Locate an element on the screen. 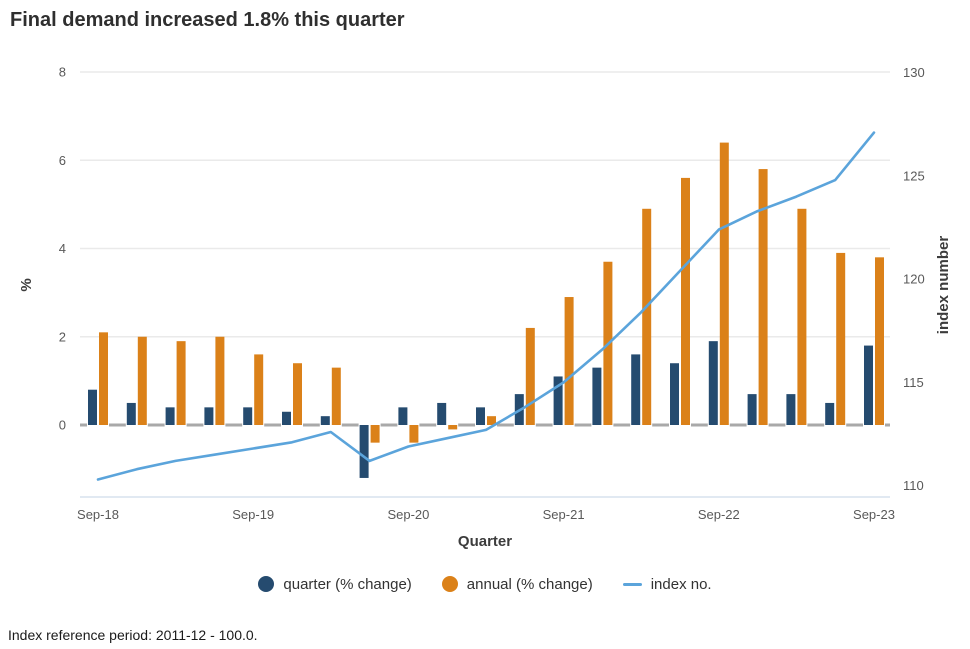 Image resolution: width=970 pixels, height=649 pixels. left-axis-tick-8: 8 is located at coordinates (62, 72).